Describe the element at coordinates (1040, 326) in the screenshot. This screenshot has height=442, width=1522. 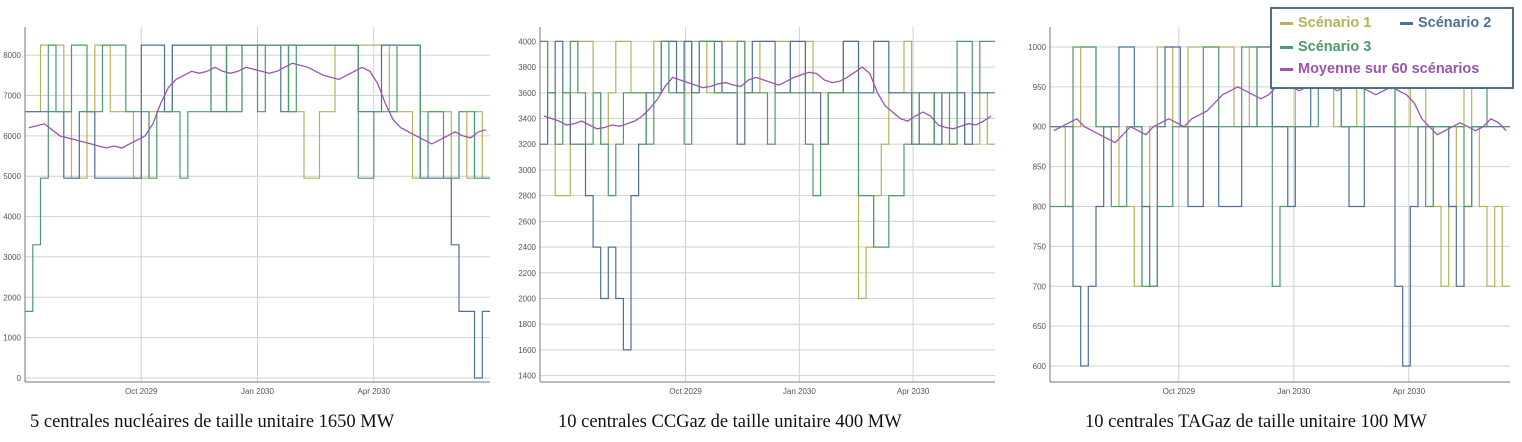
I see `y-tick-label: 650` at that location.